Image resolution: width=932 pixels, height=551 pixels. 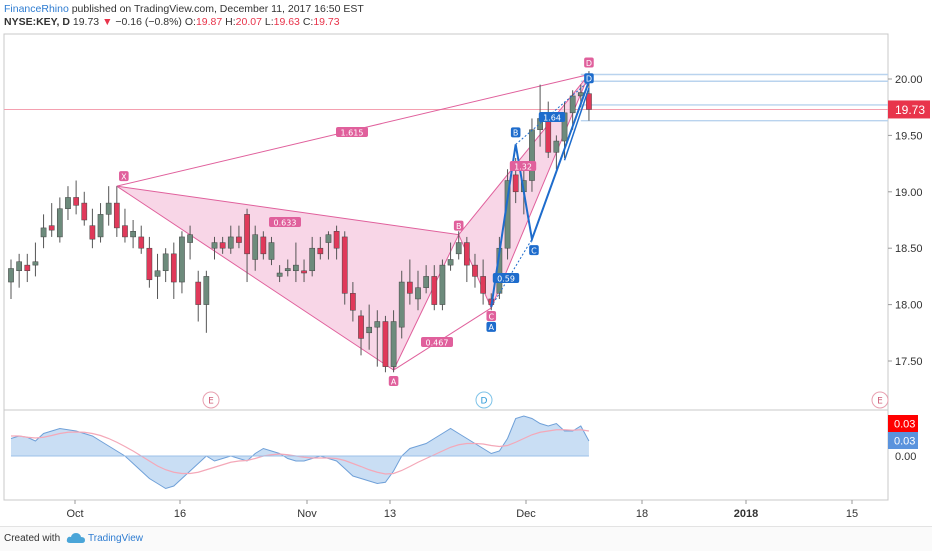 I want to click on fib-ratio-label: 0.467, so click(x=437, y=342).